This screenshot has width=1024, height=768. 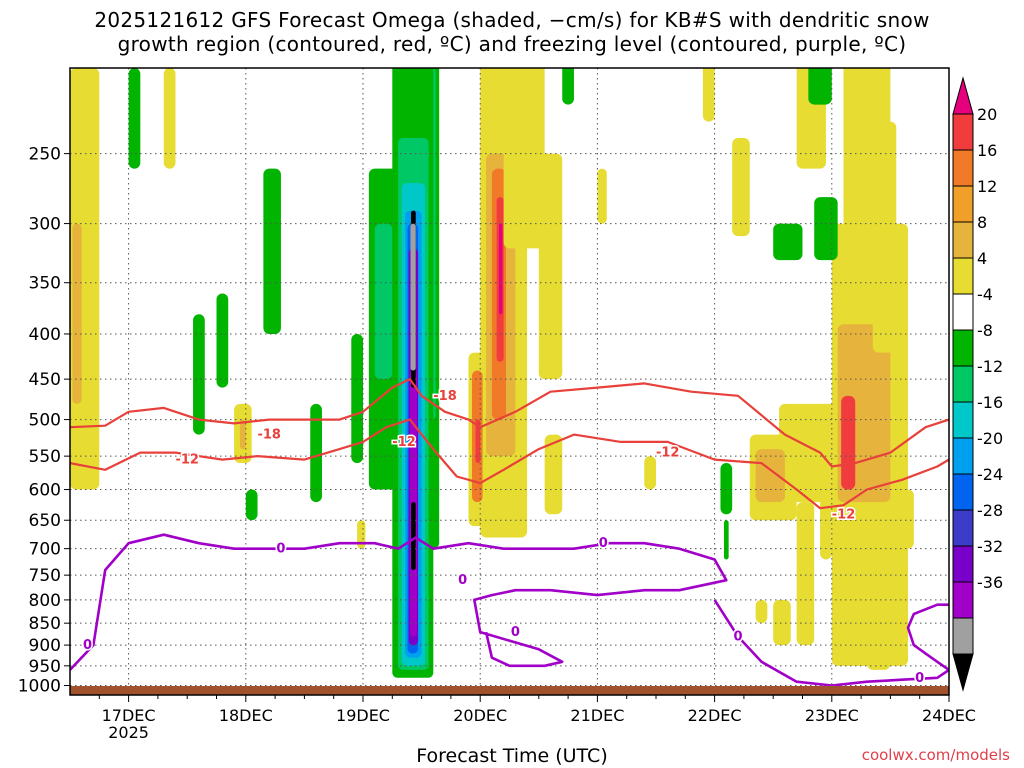 What do you see at coordinates (990, 366) in the screenshot?
I see `colorbar-label: -12` at bounding box center [990, 366].